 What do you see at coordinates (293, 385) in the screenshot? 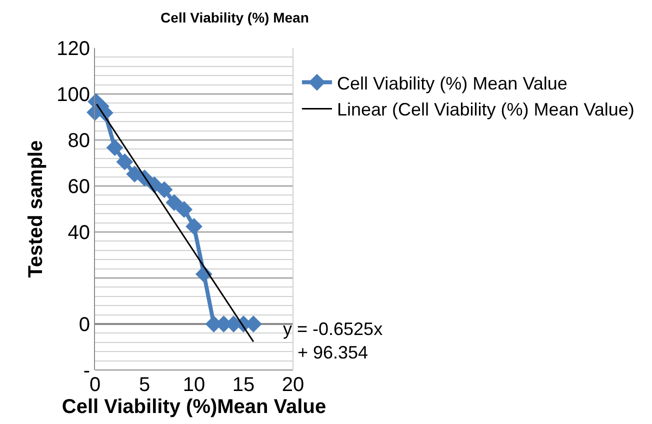
I see `x-tick-label: 20` at bounding box center [293, 385].